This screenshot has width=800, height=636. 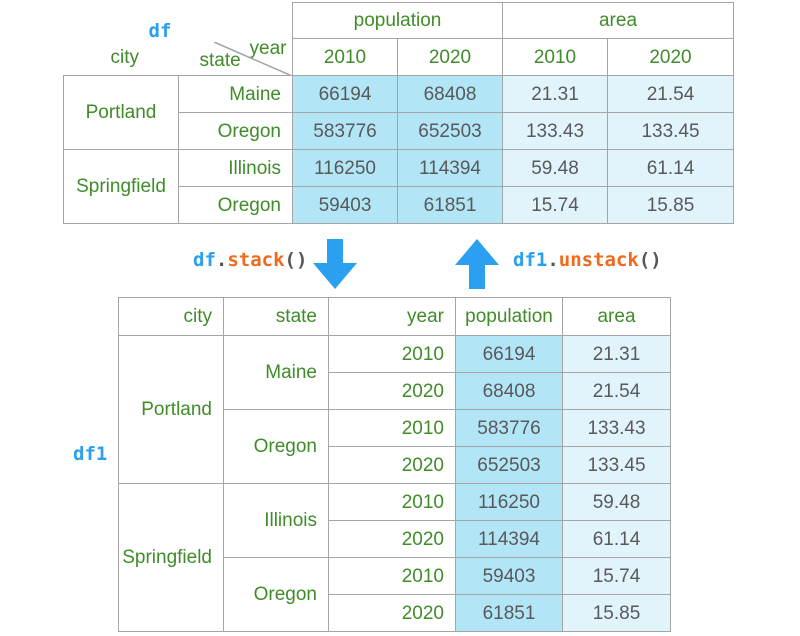 I want to click on cell-area-2010: 21.31, so click(x=555, y=94).